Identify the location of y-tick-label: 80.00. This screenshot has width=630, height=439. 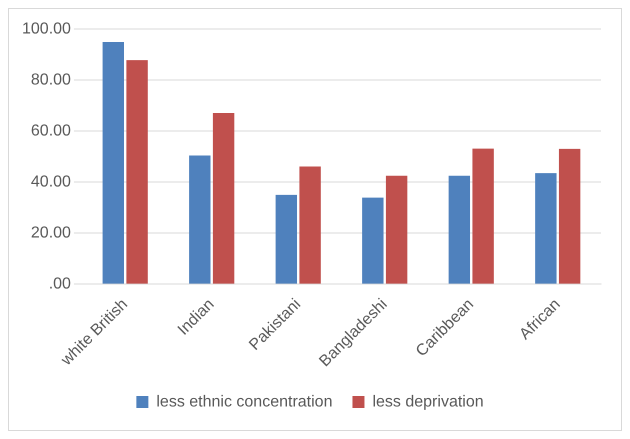
(51, 79).